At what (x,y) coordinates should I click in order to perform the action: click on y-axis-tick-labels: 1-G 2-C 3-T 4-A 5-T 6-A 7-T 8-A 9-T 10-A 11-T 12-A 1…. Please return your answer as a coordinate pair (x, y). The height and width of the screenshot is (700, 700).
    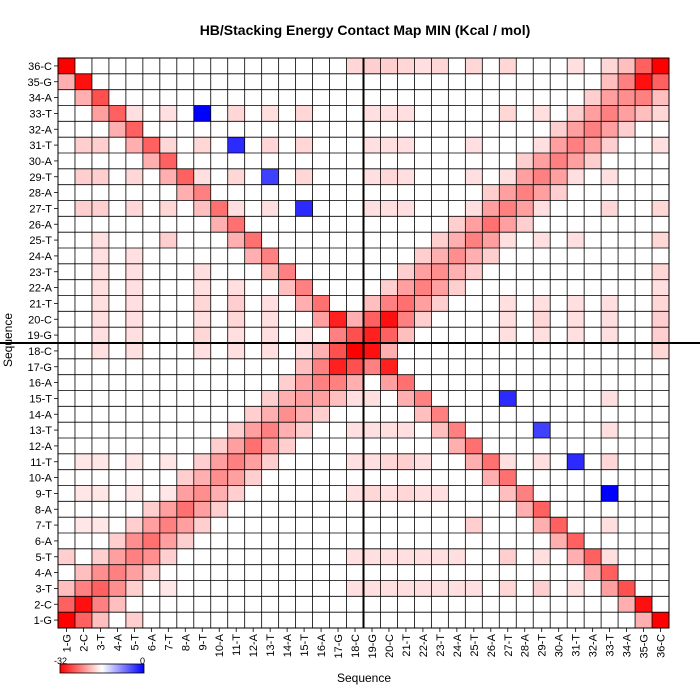
    Looking at the image, I should click on (43, 344).